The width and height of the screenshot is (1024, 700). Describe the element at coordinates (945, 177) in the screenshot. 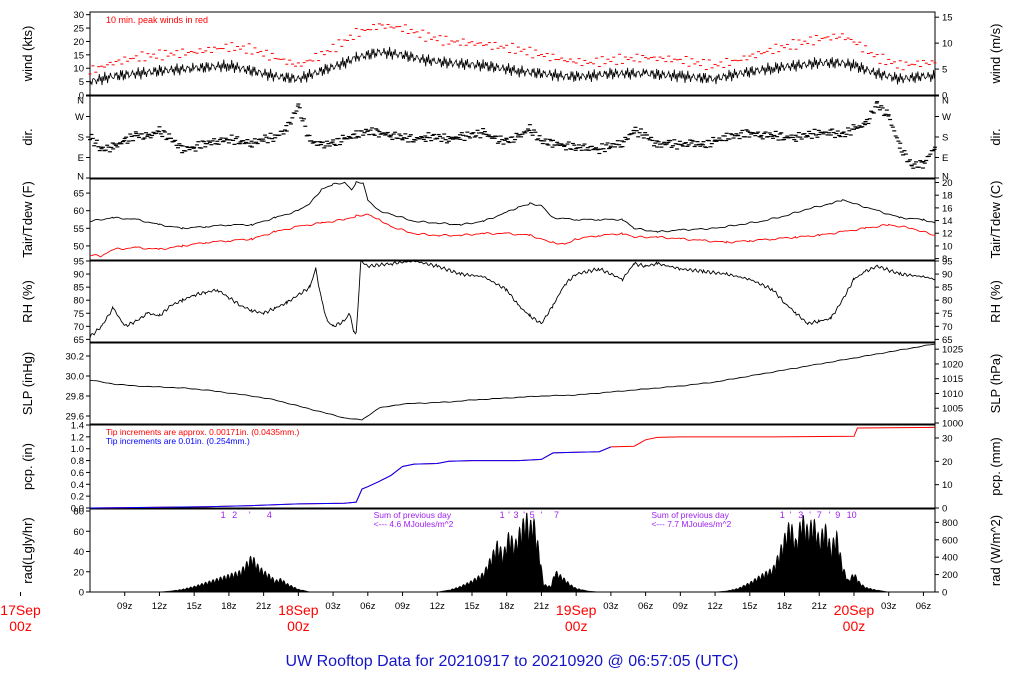

I see `dir-ytick-right-label: N` at that location.